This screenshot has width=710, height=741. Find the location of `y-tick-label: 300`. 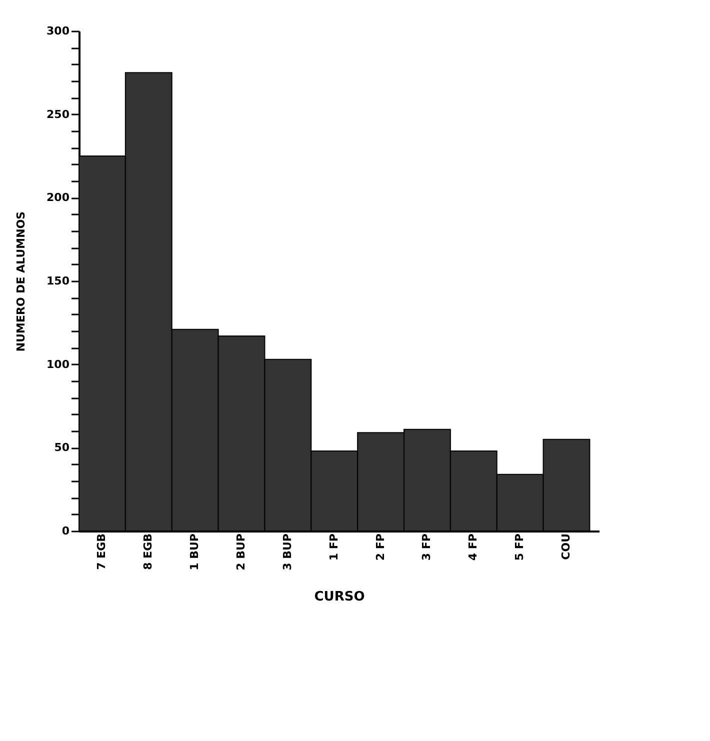

y-tick-label: 300 is located at coordinates (58, 31).